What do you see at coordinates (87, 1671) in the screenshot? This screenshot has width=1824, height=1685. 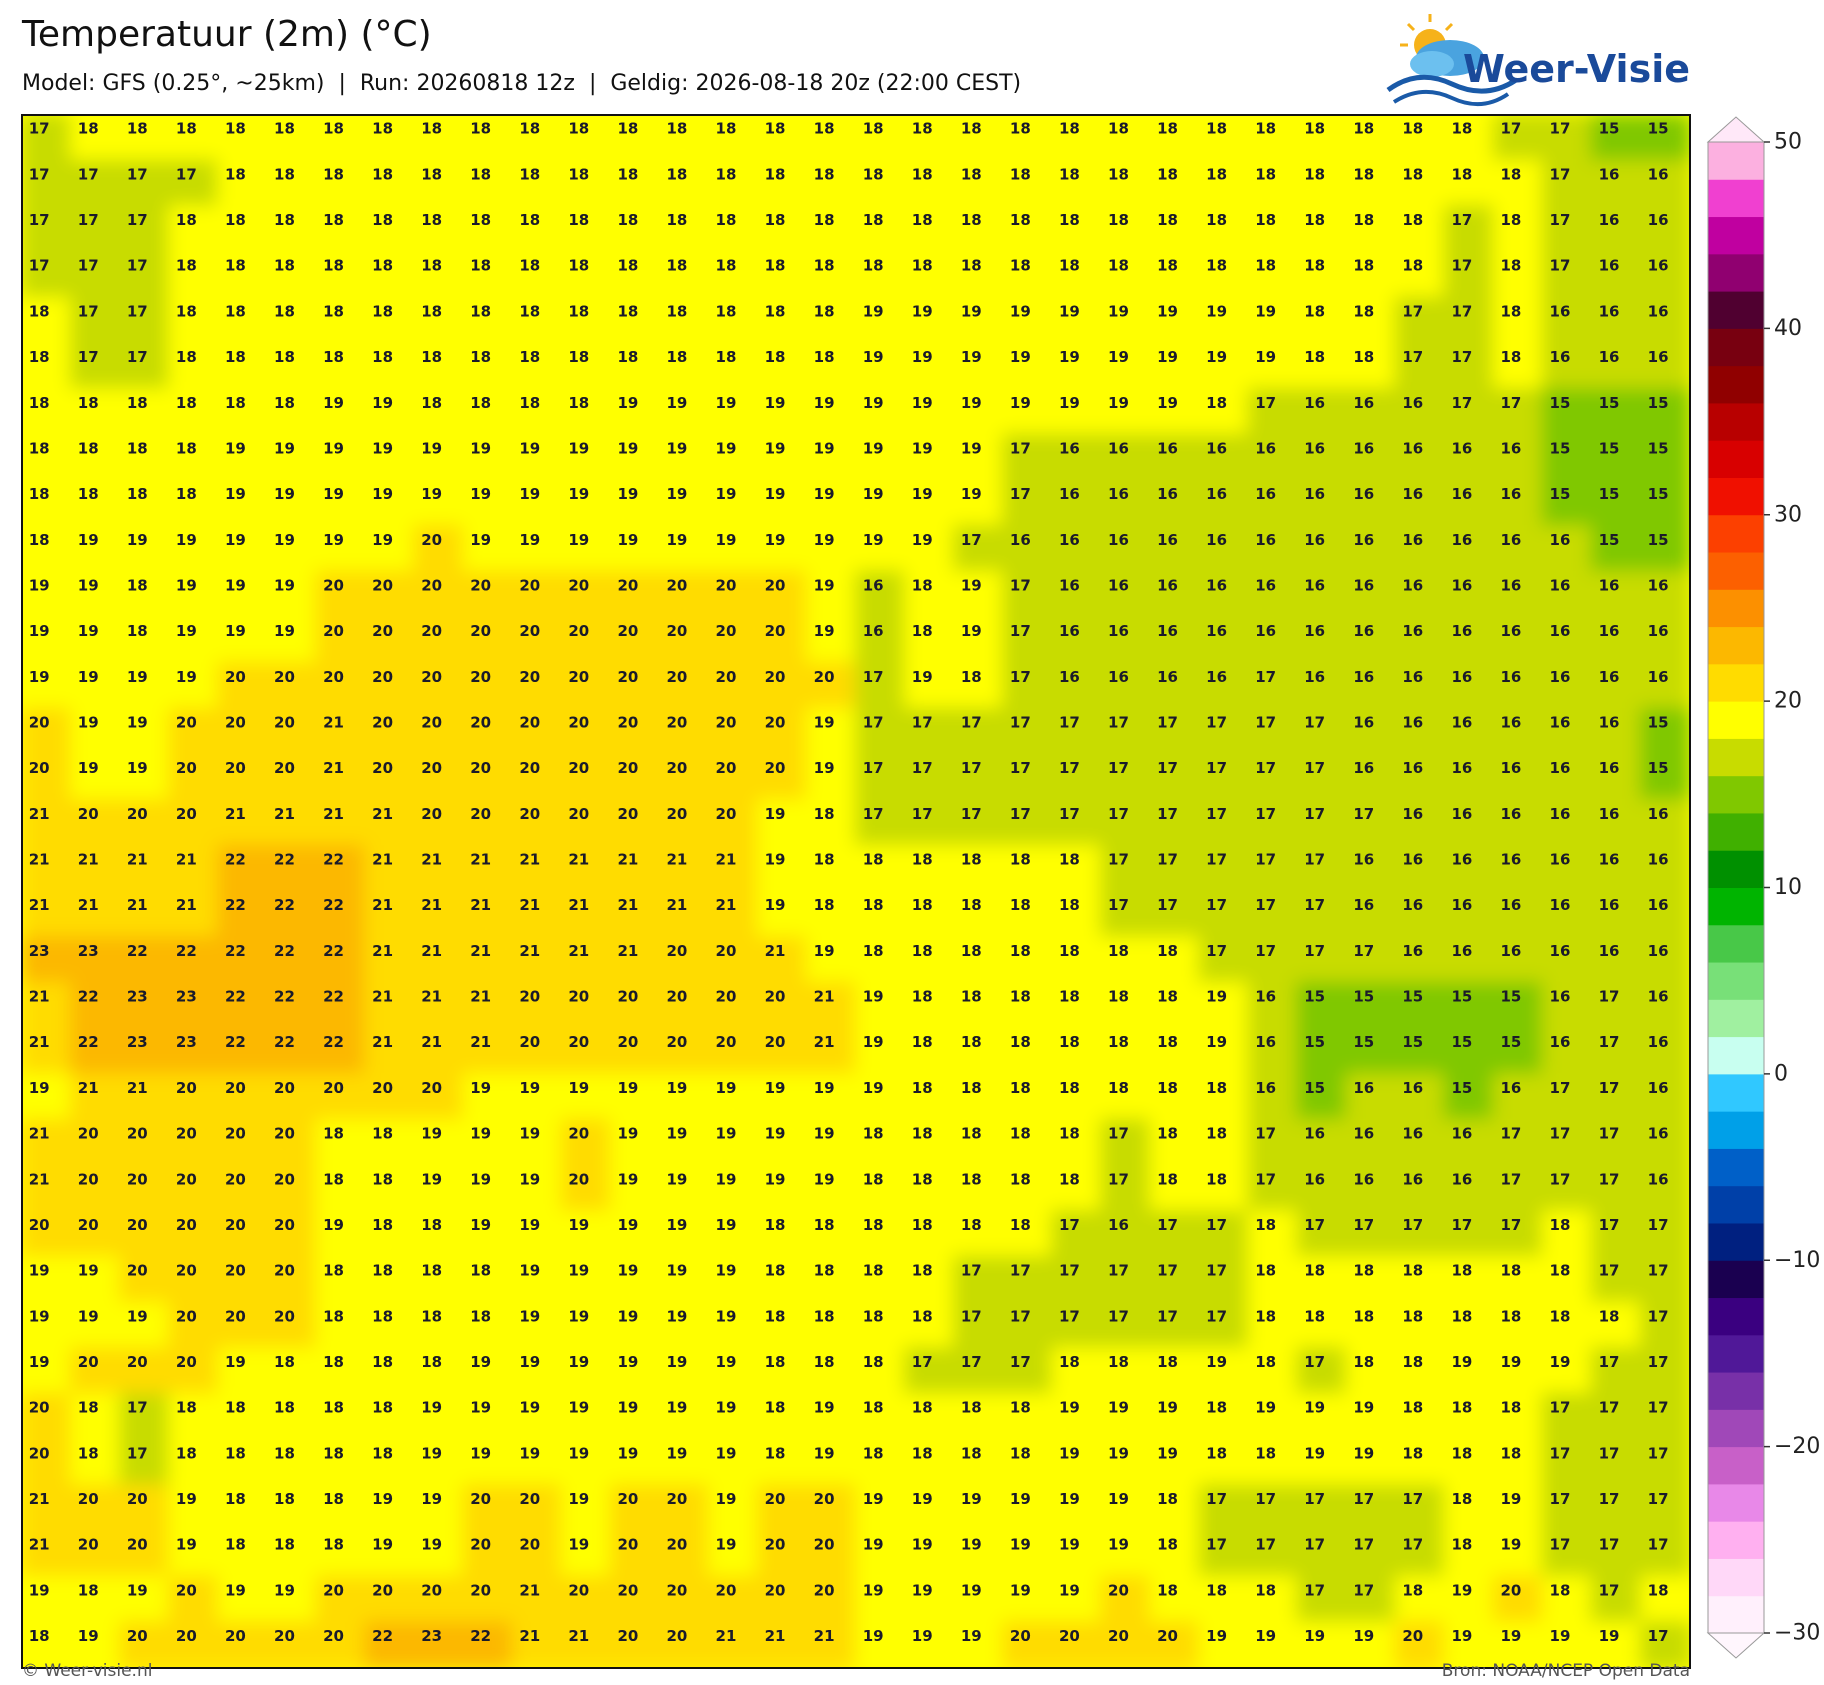 I see `footer-credit: © Weer-visie.nl` at bounding box center [87, 1671].